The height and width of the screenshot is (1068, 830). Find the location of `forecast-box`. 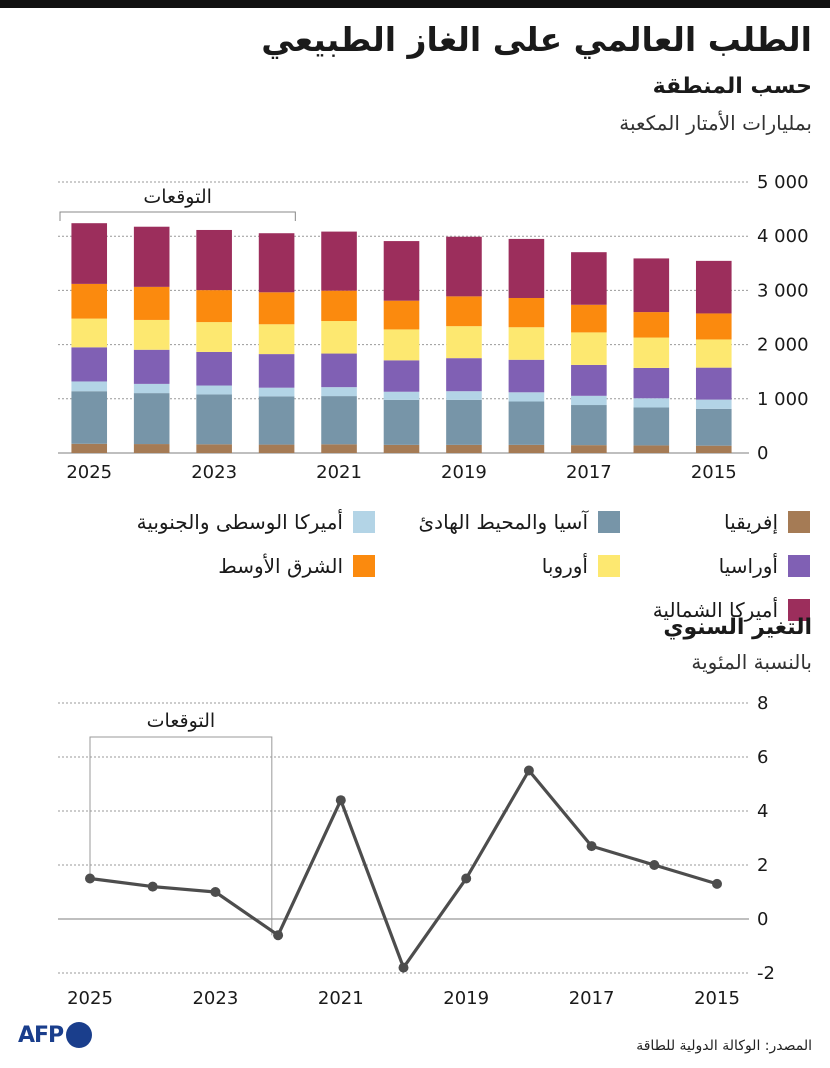

forecast-box is located at coordinates (181, 836).